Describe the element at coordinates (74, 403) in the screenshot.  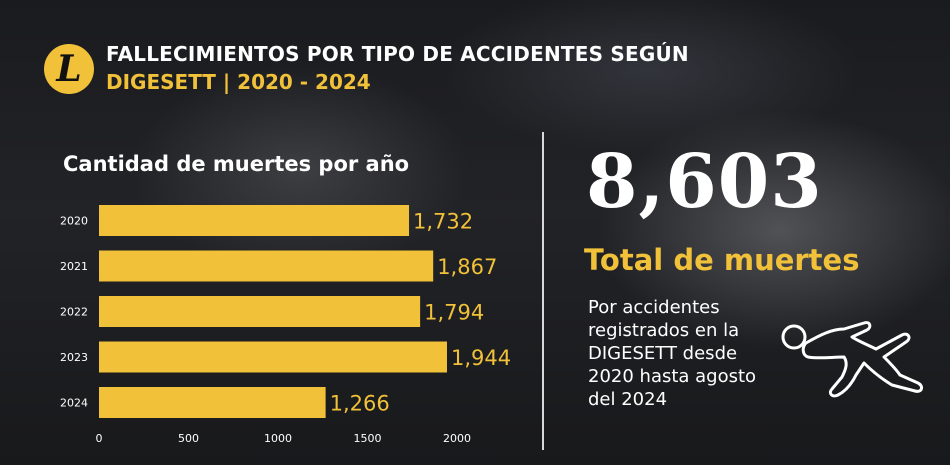
I see `year-label: 2024` at that location.